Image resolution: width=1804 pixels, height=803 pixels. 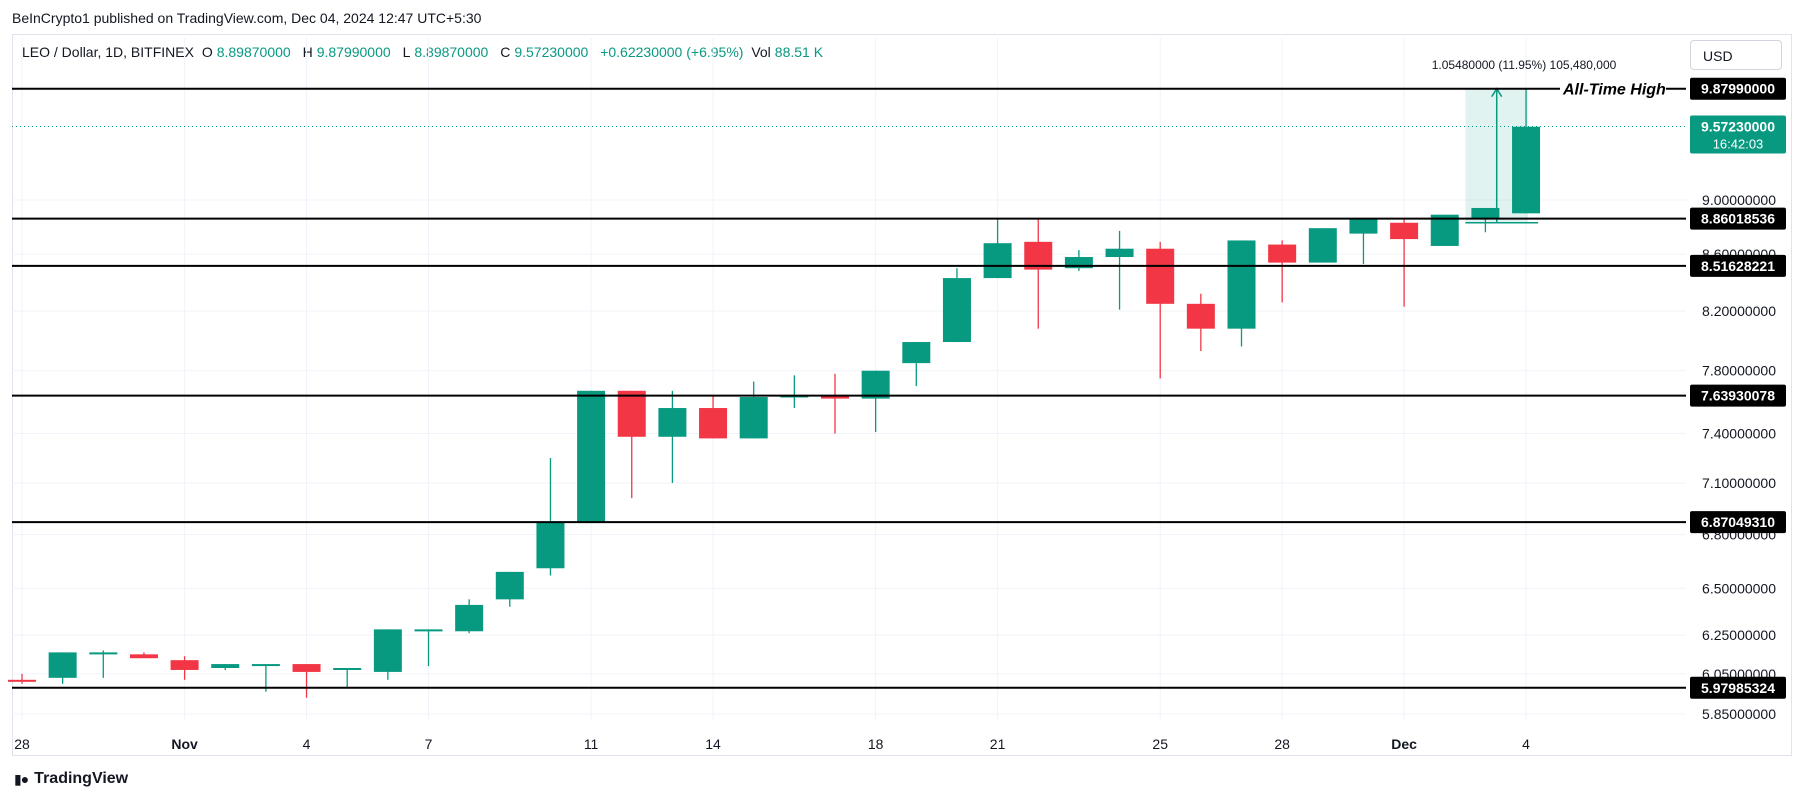 I want to click on legend-high-value: 9.87990000, so click(x=353, y=52).